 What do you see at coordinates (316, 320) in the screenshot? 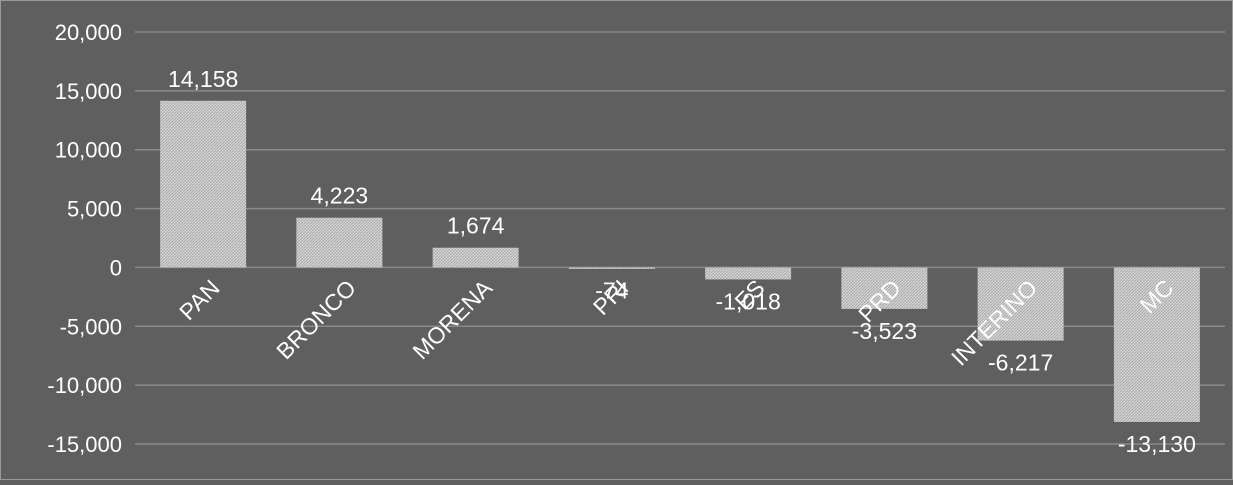
I see `category-label: BRONCO` at bounding box center [316, 320].